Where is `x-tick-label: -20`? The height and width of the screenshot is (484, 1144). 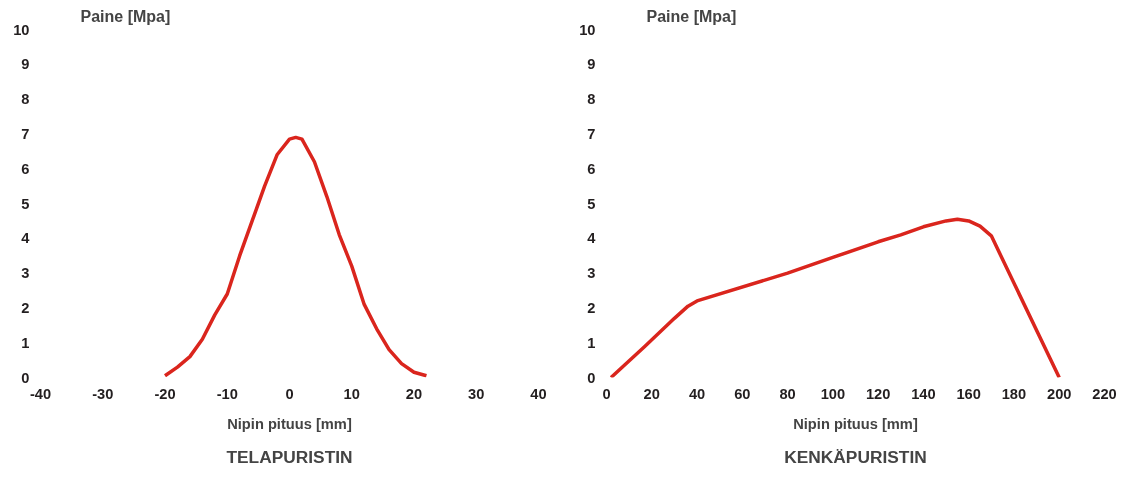
x-tick-label: -20 is located at coordinates (165, 393).